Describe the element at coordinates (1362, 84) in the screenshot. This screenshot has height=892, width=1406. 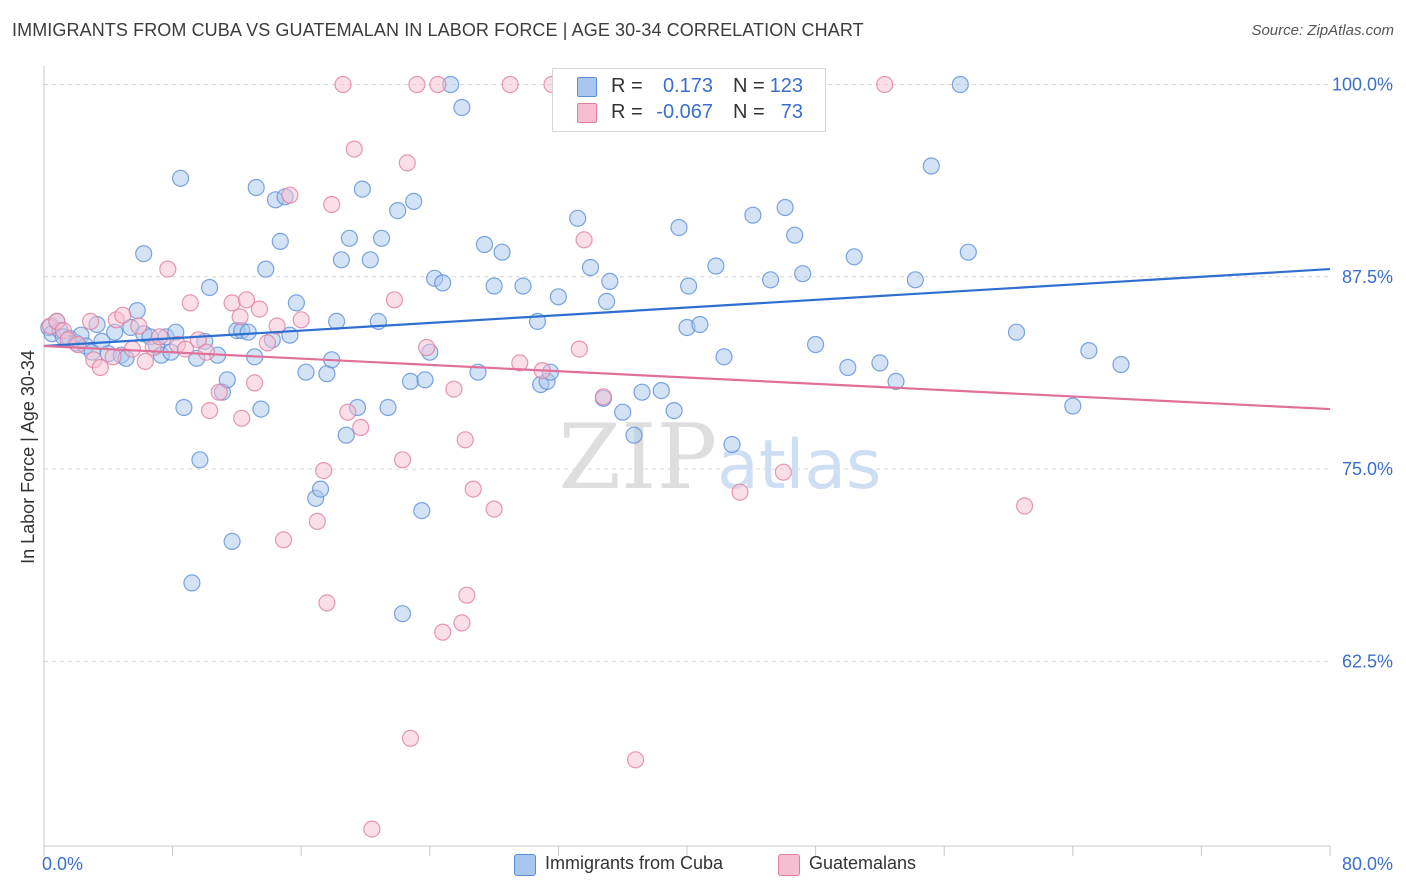
I see `y-tick-label: 100.0%` at that location.